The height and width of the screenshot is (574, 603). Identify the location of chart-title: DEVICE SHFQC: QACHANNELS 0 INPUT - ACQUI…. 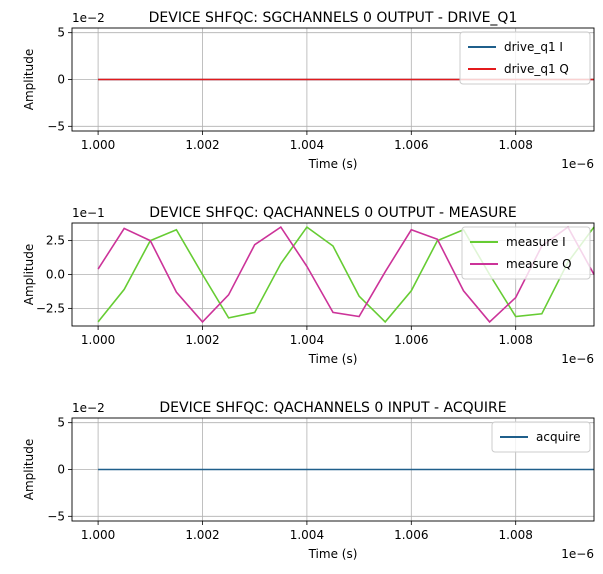
(332, 408).